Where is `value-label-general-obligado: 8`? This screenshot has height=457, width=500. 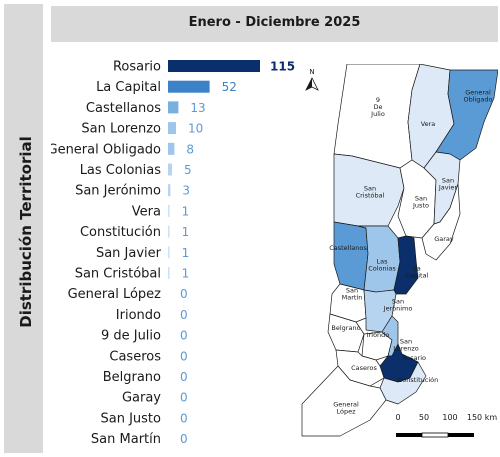
value-label-general-obligado: 8 is located at coordinates (190, 149).